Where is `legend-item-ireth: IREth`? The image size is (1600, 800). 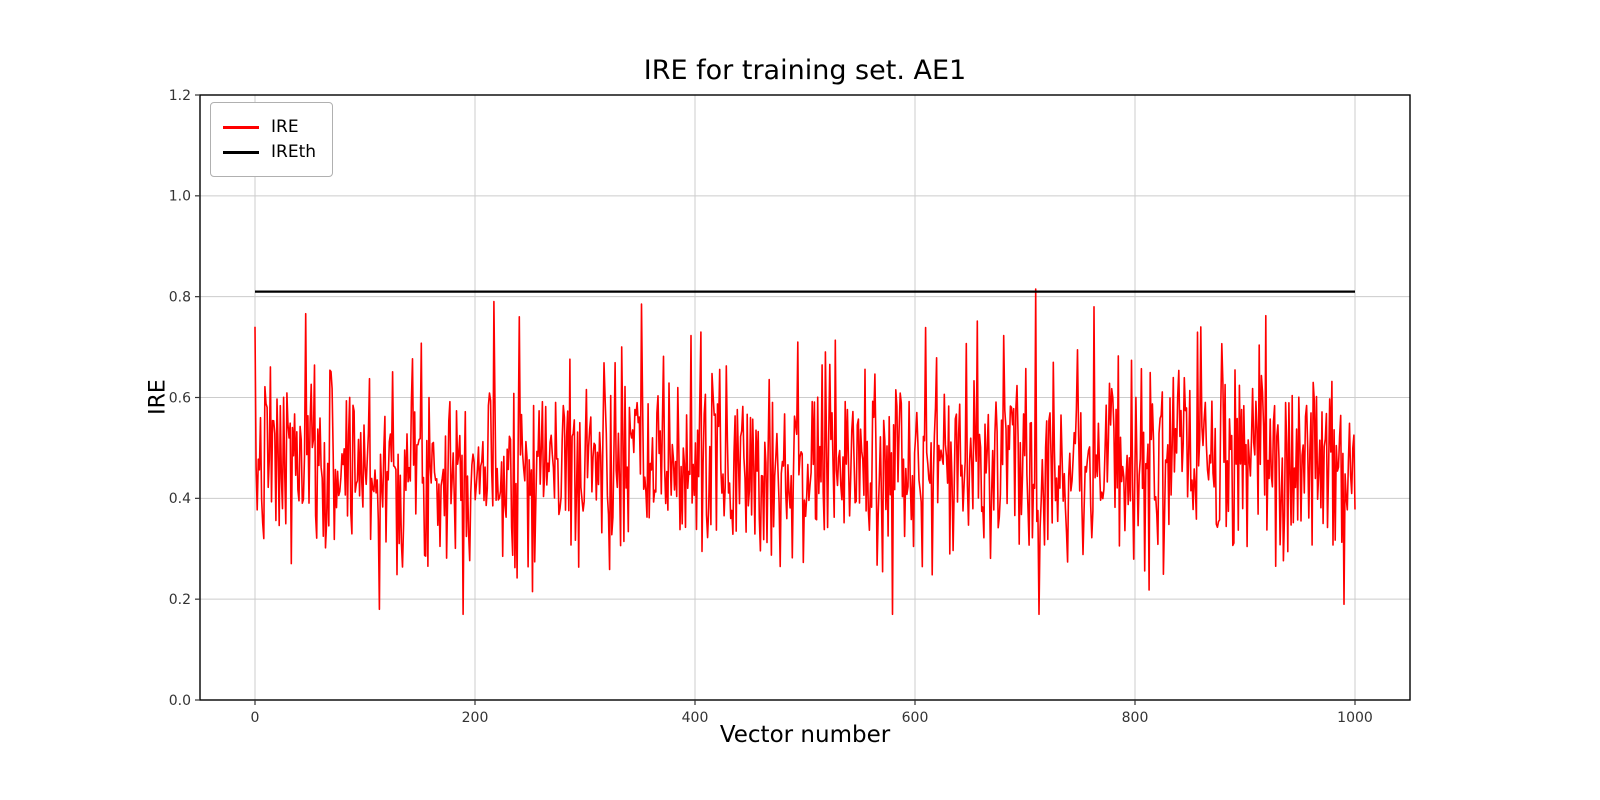 legend-item-ireth: IREth is located at coordinates (269, 152).